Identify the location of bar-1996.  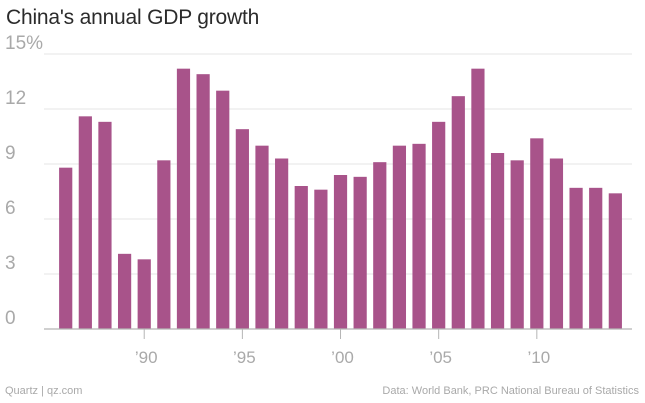
(262, 237).